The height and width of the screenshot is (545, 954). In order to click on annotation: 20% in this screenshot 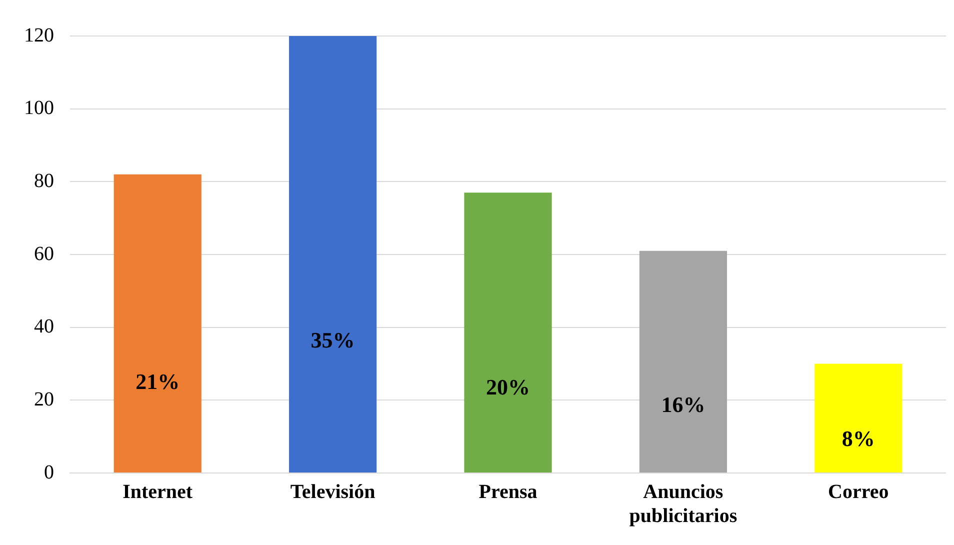, I will do `click(508, 387)`.